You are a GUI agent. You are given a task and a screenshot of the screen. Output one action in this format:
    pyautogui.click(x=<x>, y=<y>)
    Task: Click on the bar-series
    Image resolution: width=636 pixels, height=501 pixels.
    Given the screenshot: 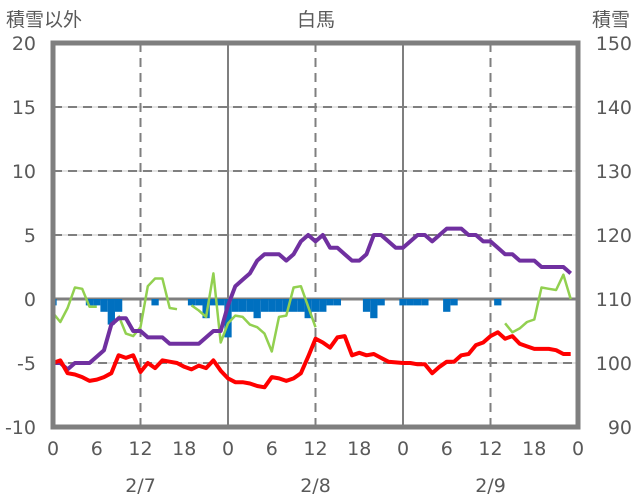 What is the action you would take?
    pyautogui.click(x=277, y=318)
    